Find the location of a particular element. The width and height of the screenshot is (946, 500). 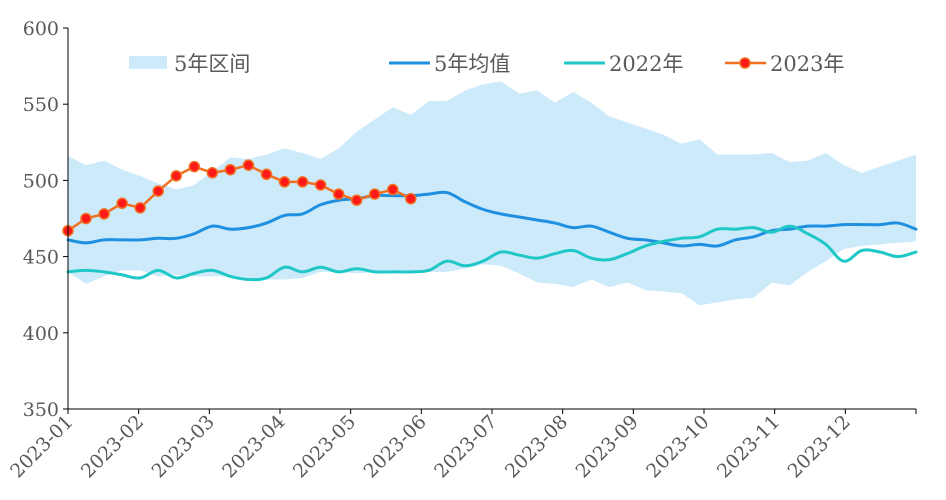

y-tick-label-500: 500 is located at coordinates (41, 181).